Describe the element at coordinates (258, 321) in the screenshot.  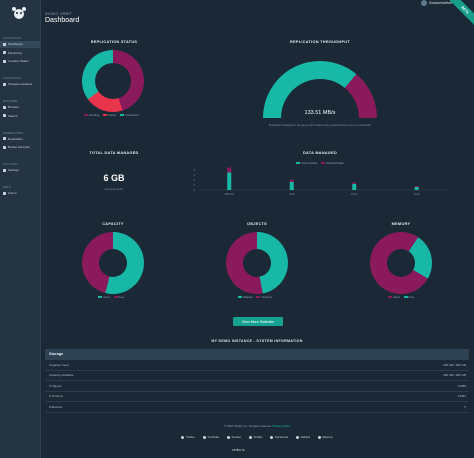
I see `view-more-statistics-button: View More Statistics` at that location.